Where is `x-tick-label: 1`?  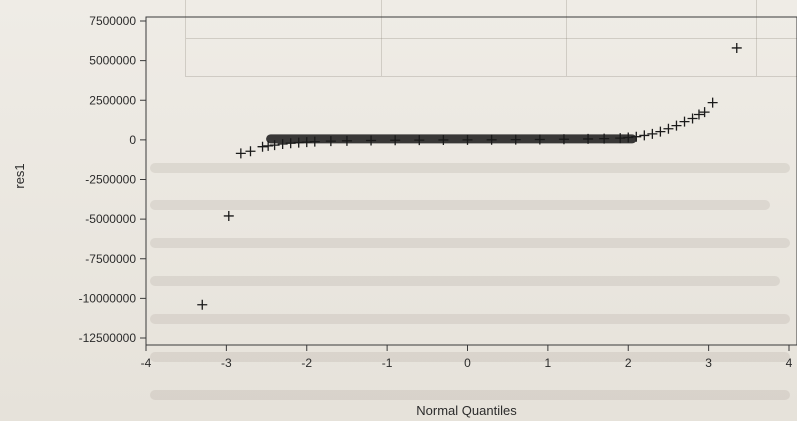
x-tick-label: 1 is located at coordinates (548, 363).